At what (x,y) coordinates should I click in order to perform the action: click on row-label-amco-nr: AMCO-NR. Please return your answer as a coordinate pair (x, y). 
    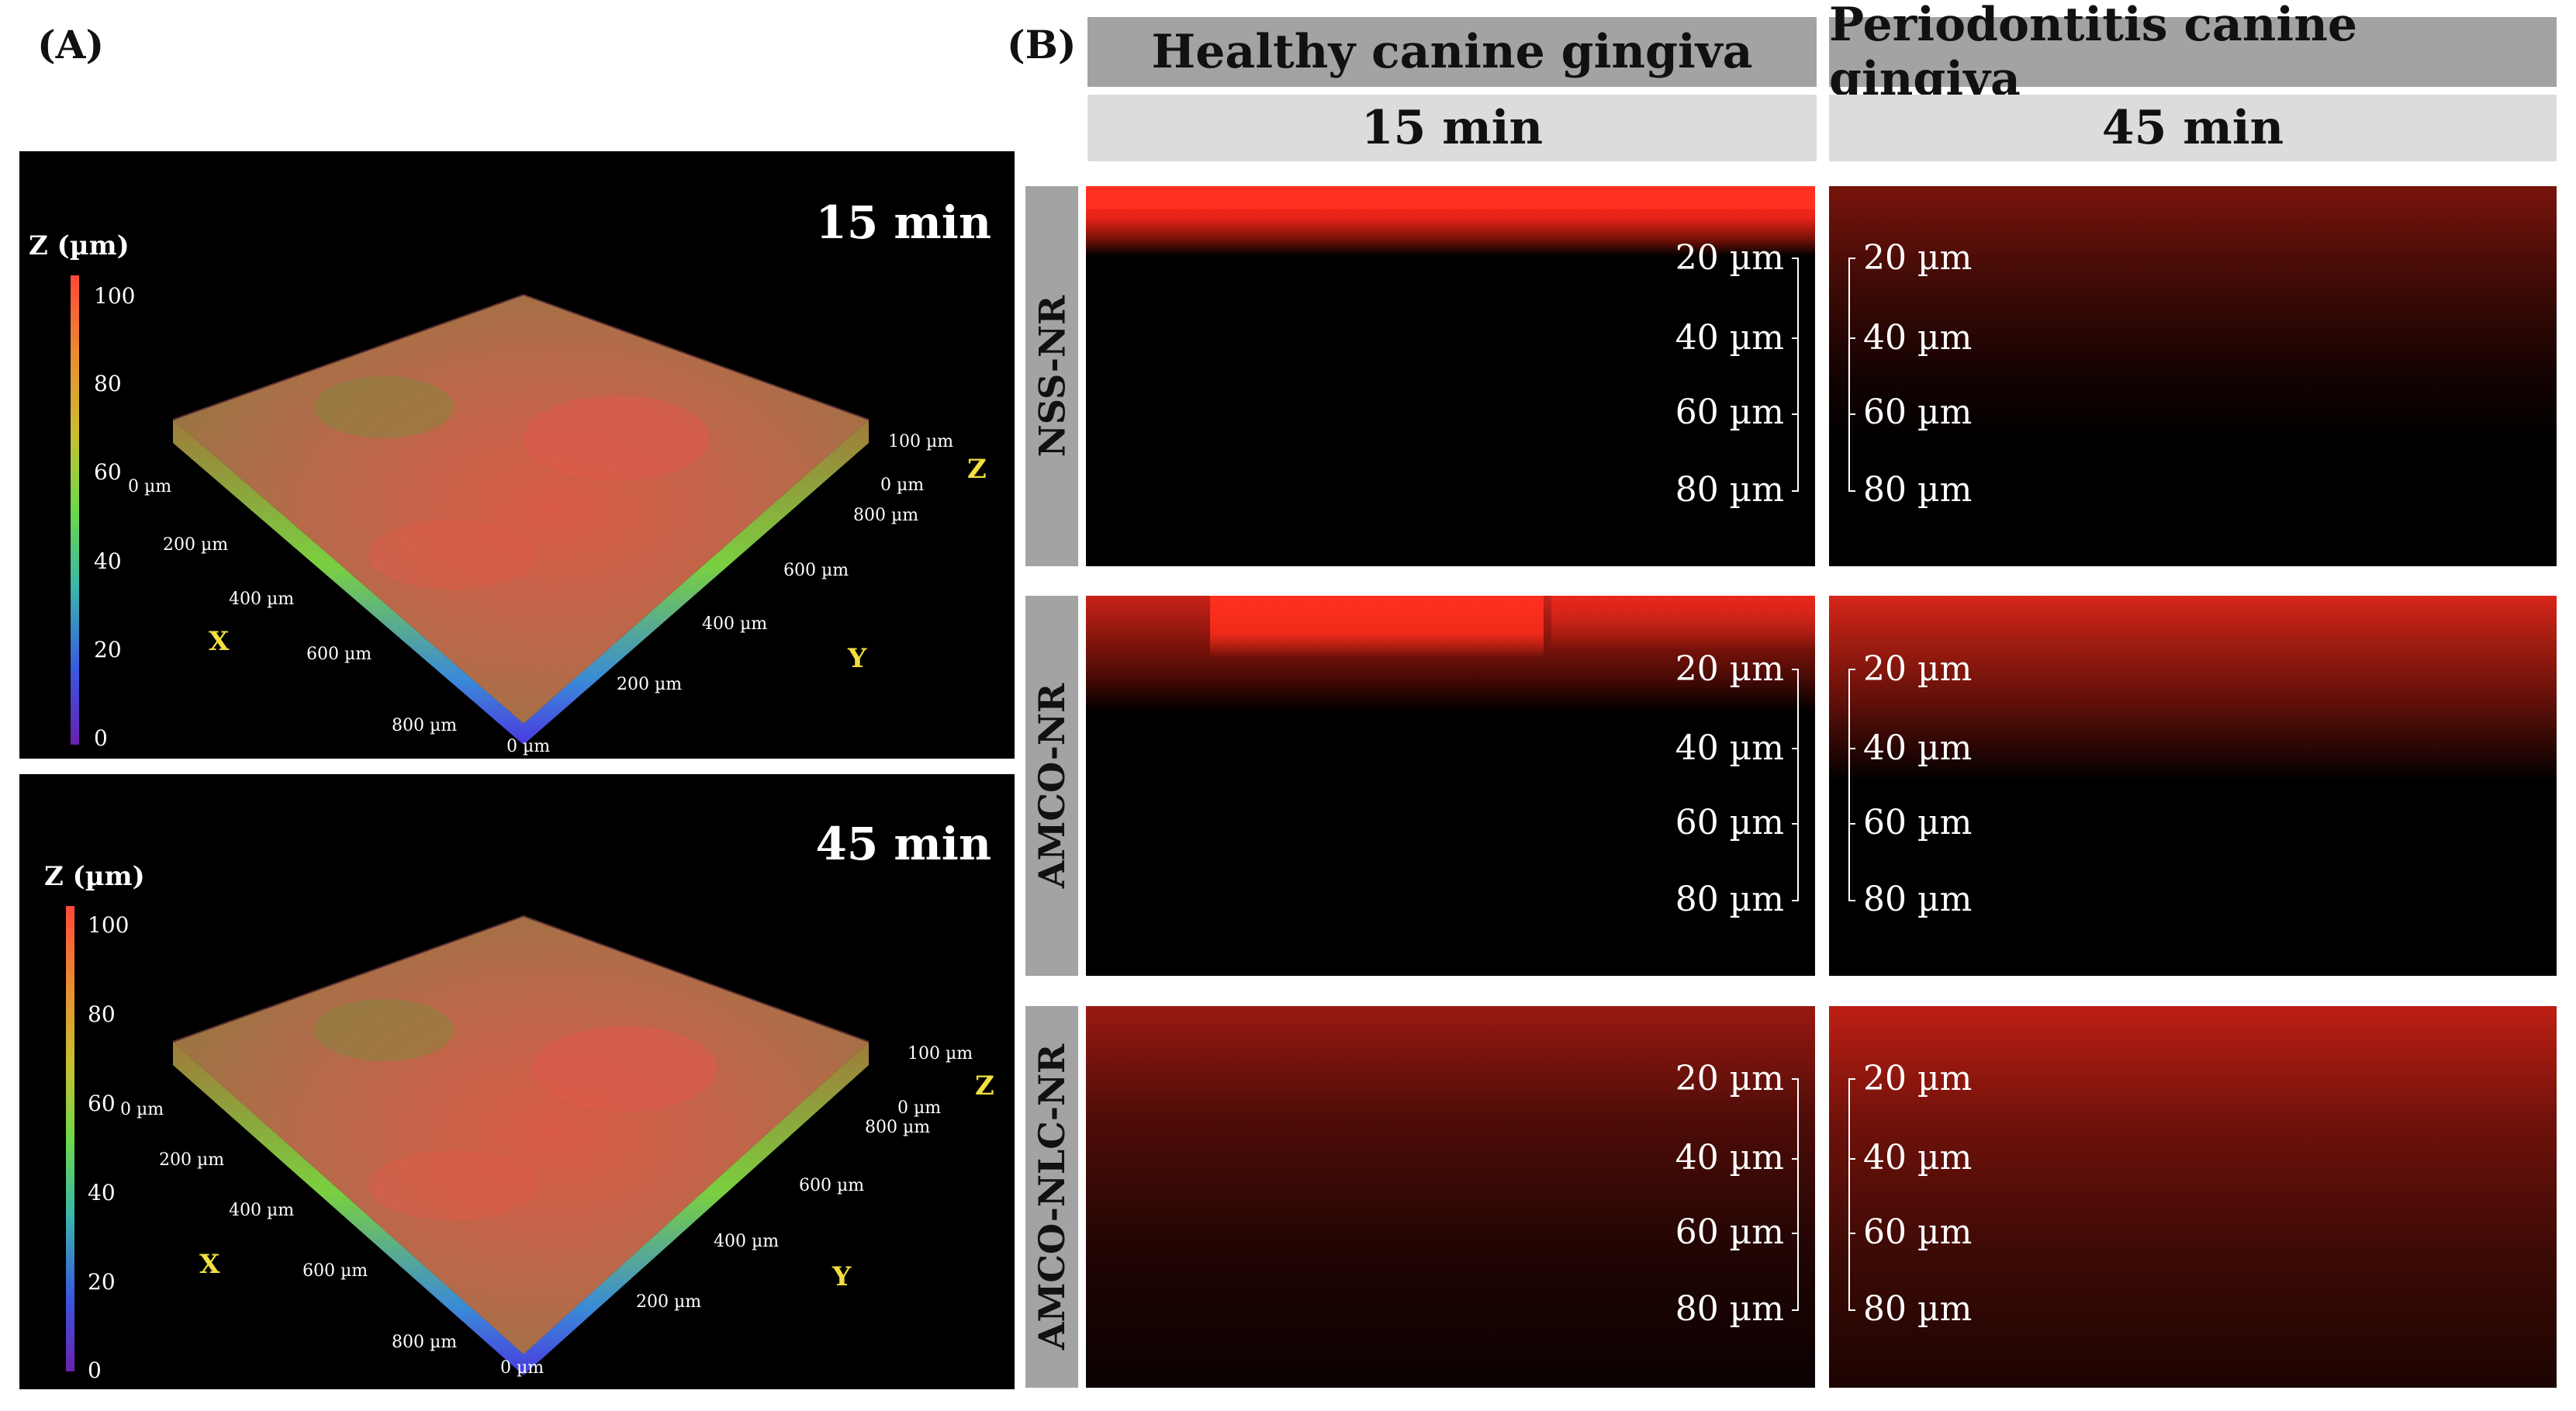
    Looking at the image, I should click on (1051, 786).